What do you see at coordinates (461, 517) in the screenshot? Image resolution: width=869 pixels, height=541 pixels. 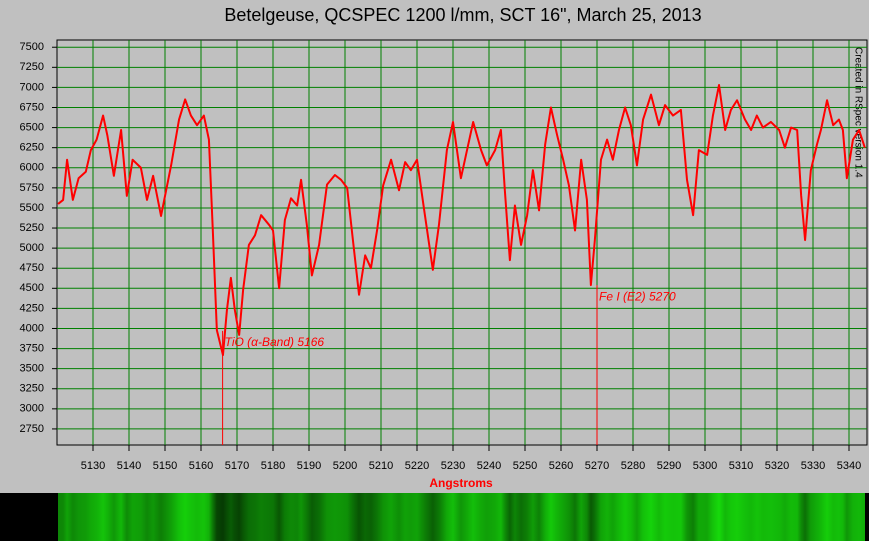 I see `spectrum-strip` at bounding box center [461, 517].